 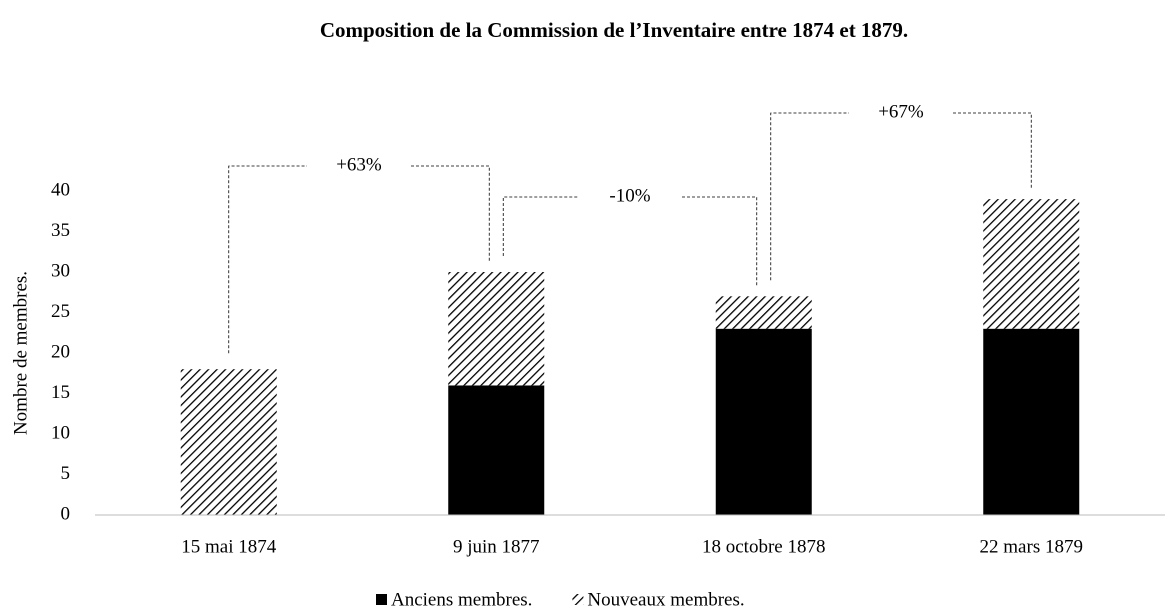 I want to click on y-tick-label: 5, so click(x=66, y=473).